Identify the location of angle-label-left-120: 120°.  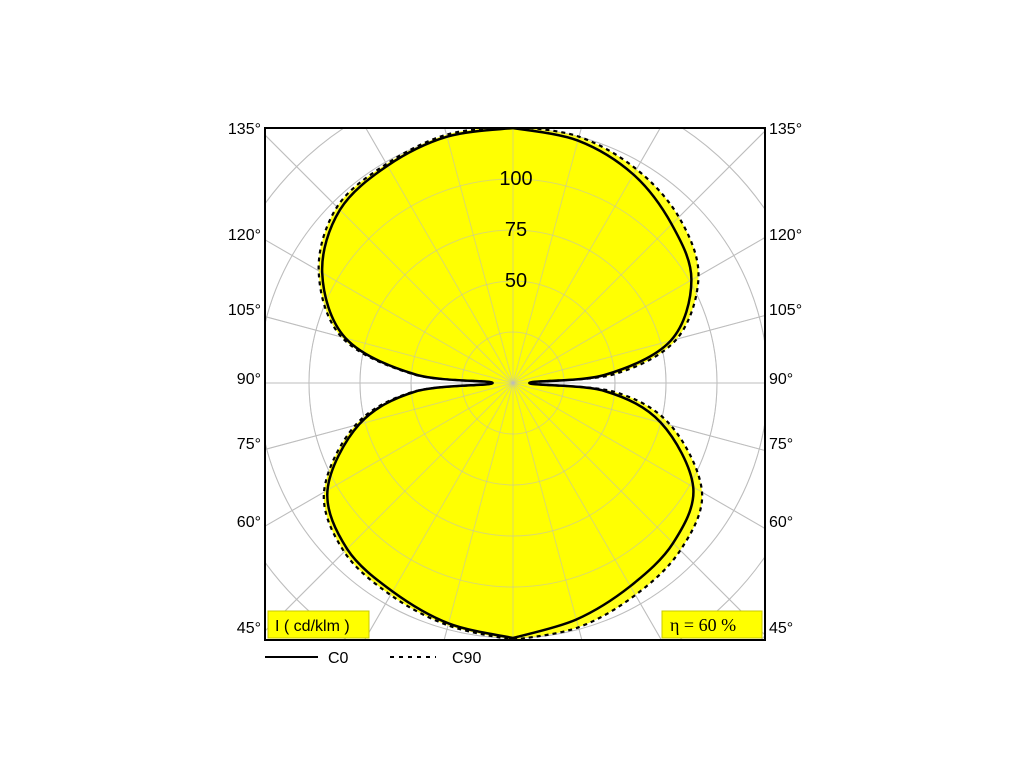
(244, 235).